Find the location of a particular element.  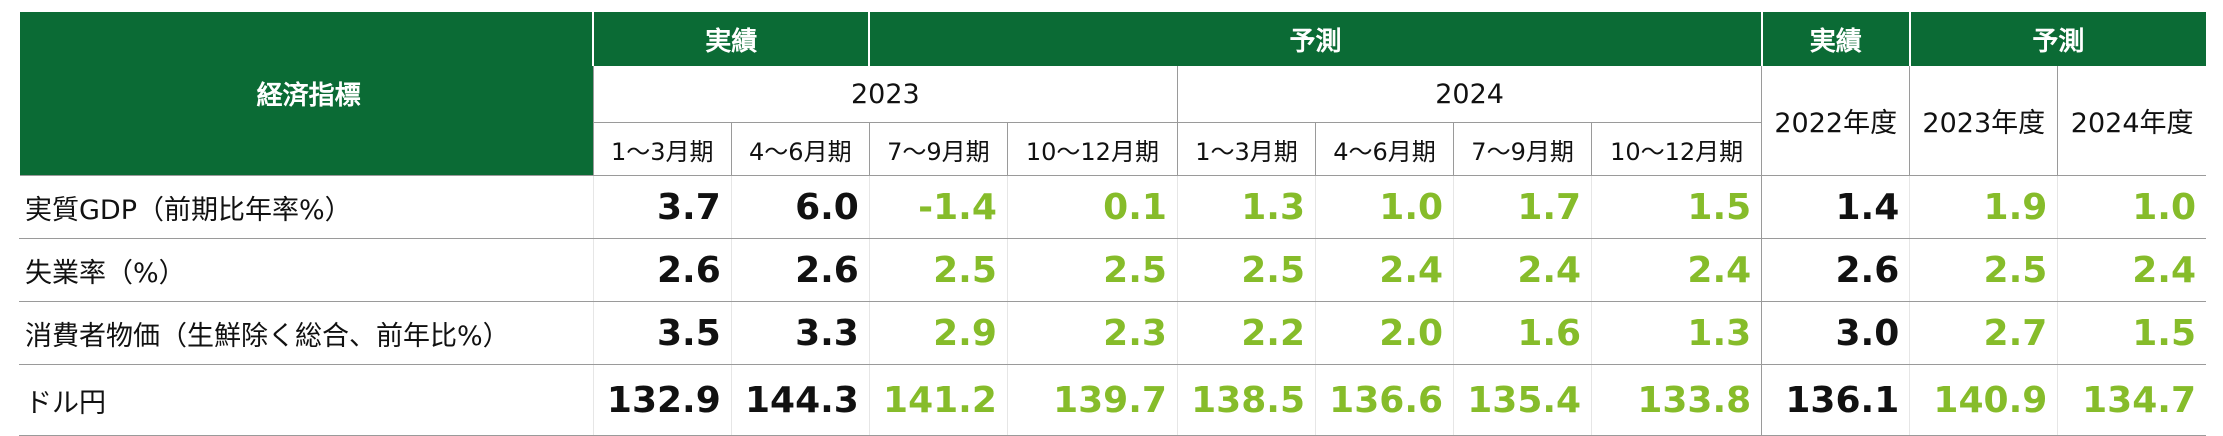

value-cell: 1.7 is located at coordinates (1522, 207).